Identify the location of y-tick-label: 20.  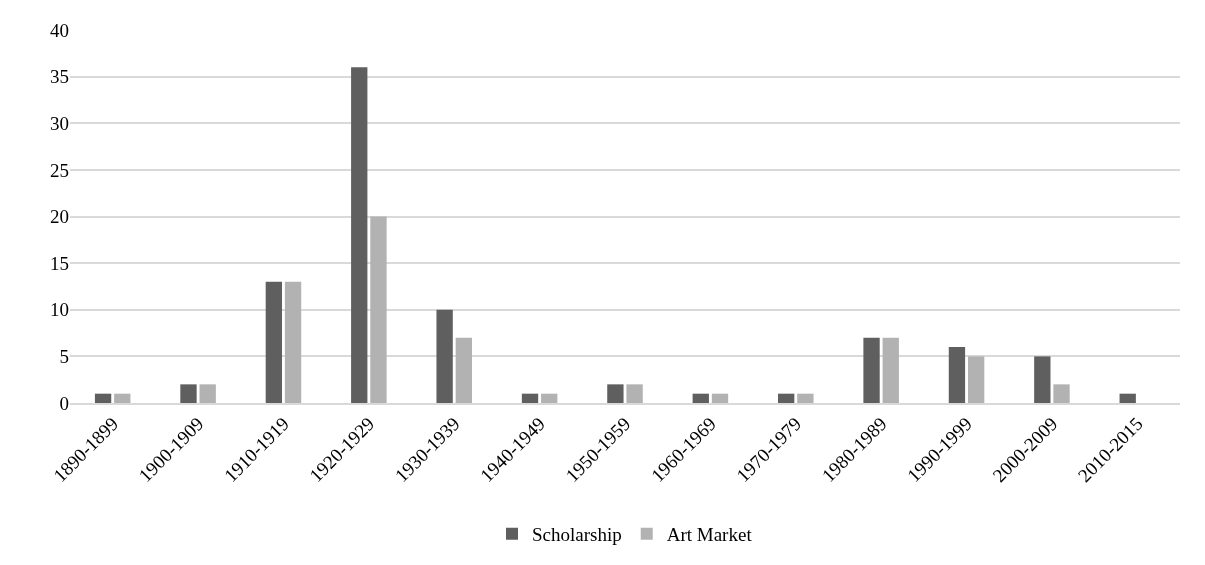
(59, 217).